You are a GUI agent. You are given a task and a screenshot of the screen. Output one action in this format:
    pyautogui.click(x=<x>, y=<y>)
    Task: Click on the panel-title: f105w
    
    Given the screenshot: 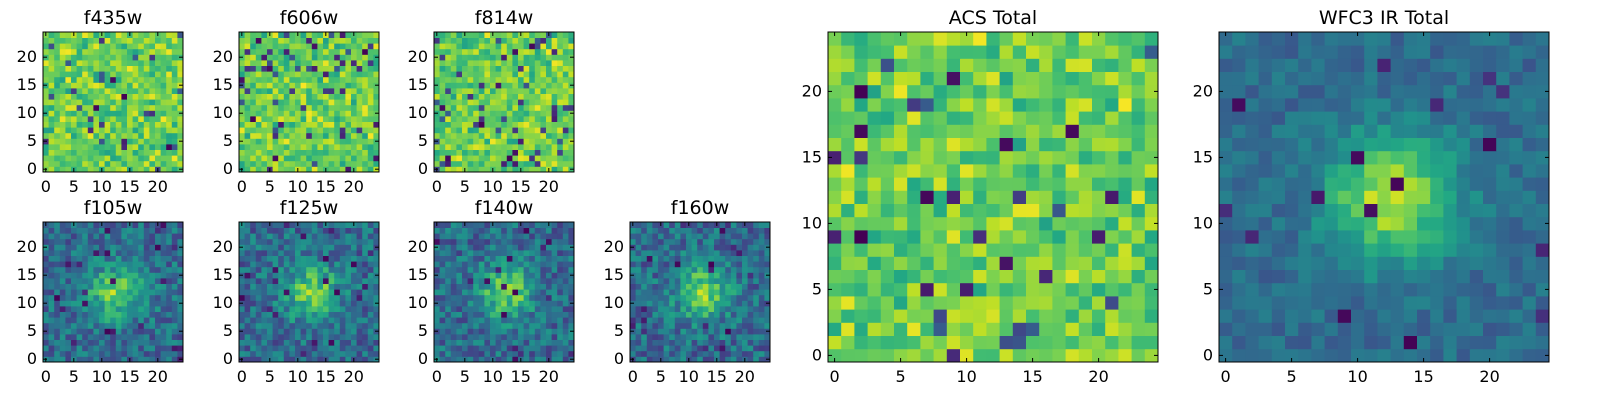 What is the action you would take?
    pyautogui.click(x=113, y=208)
    